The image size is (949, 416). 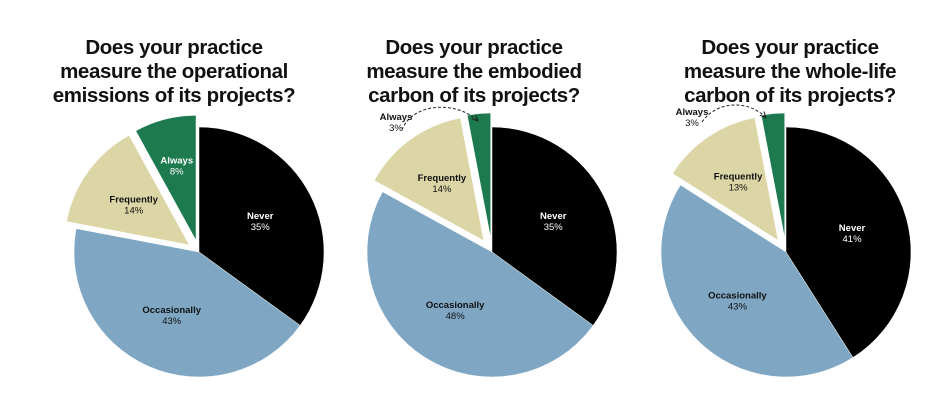 What do you see at coordinates (177, 171) in the screenshot?
I see `slice-value: 8%` at bounding box center [177, 171].